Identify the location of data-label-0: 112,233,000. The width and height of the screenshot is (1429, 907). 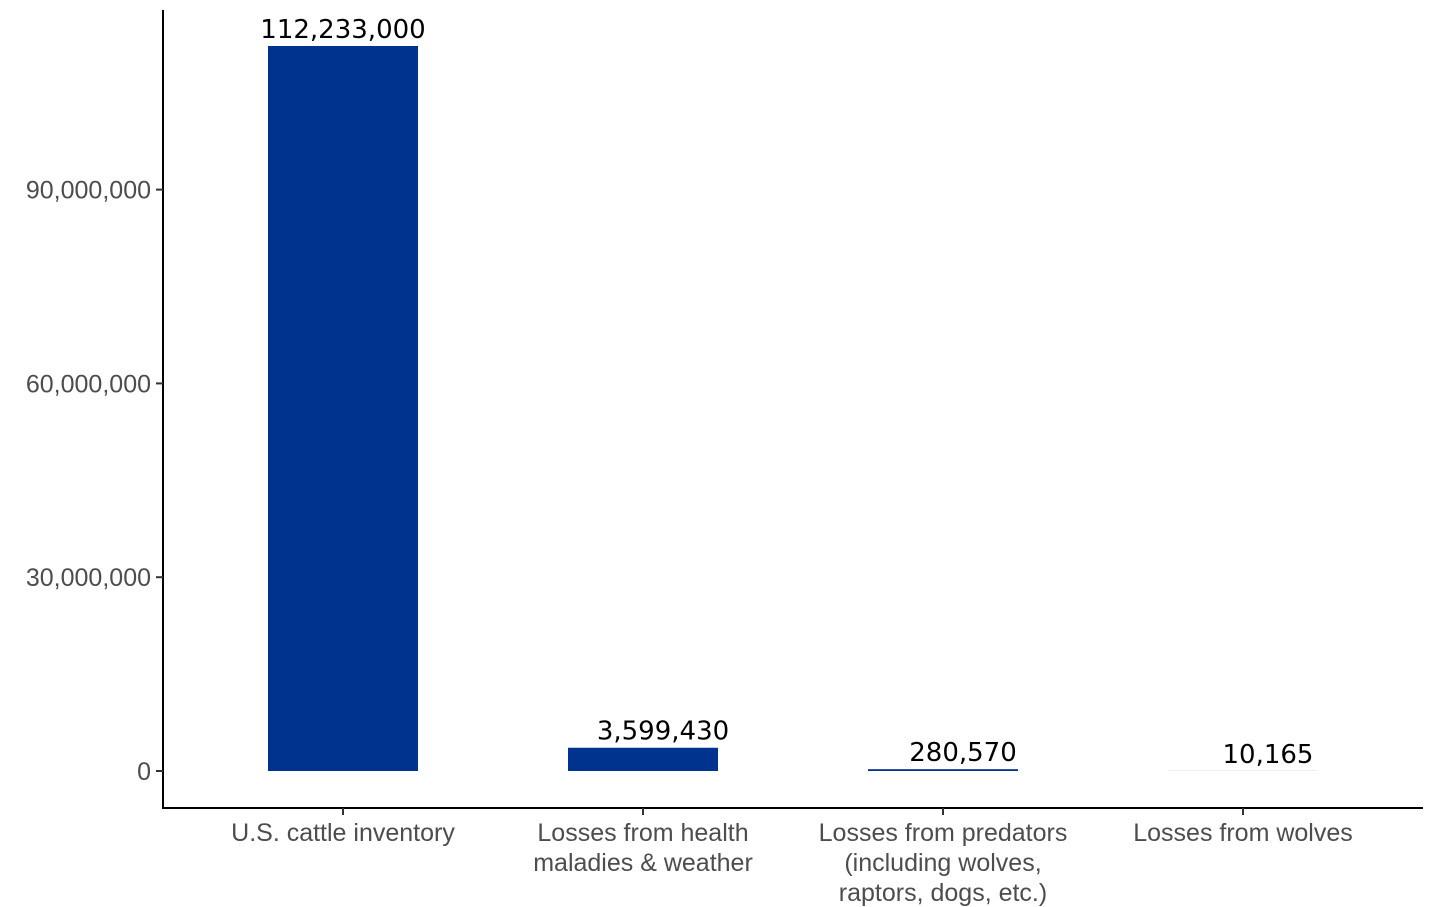
(342, 30).